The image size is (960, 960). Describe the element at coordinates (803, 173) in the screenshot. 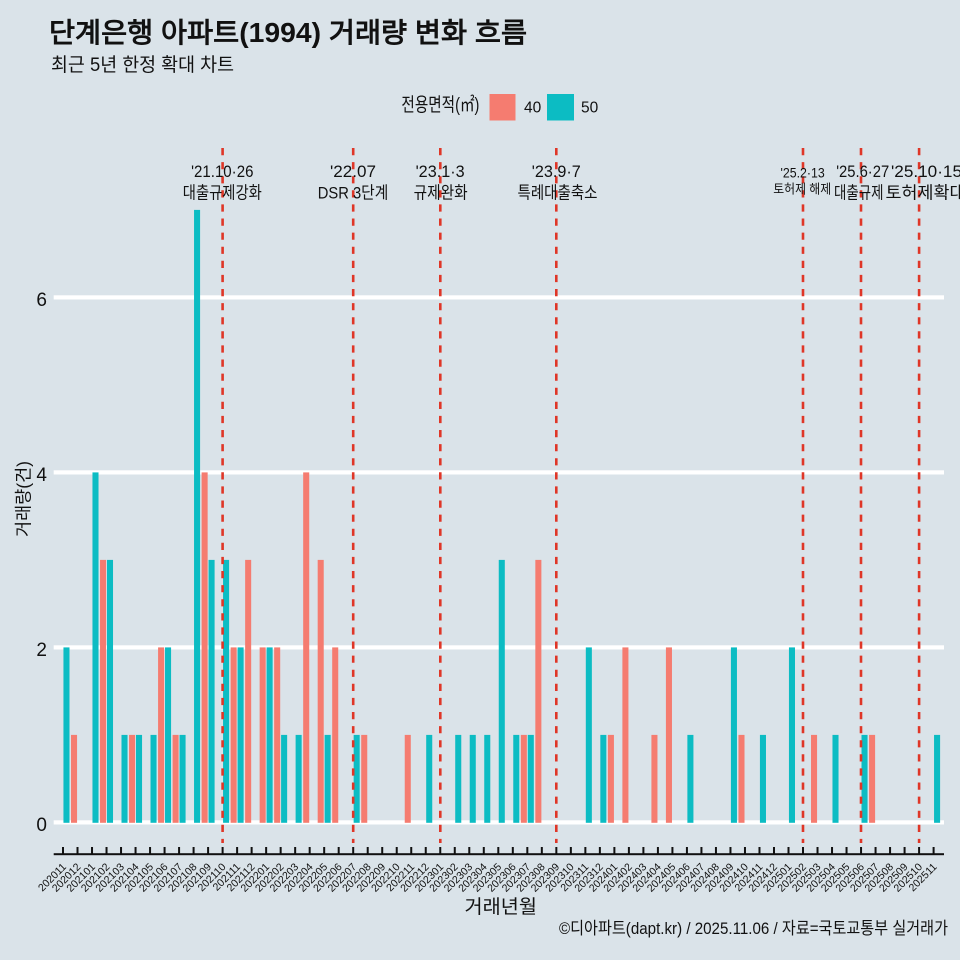

I see `svg-text: '25.2·13` at that location.